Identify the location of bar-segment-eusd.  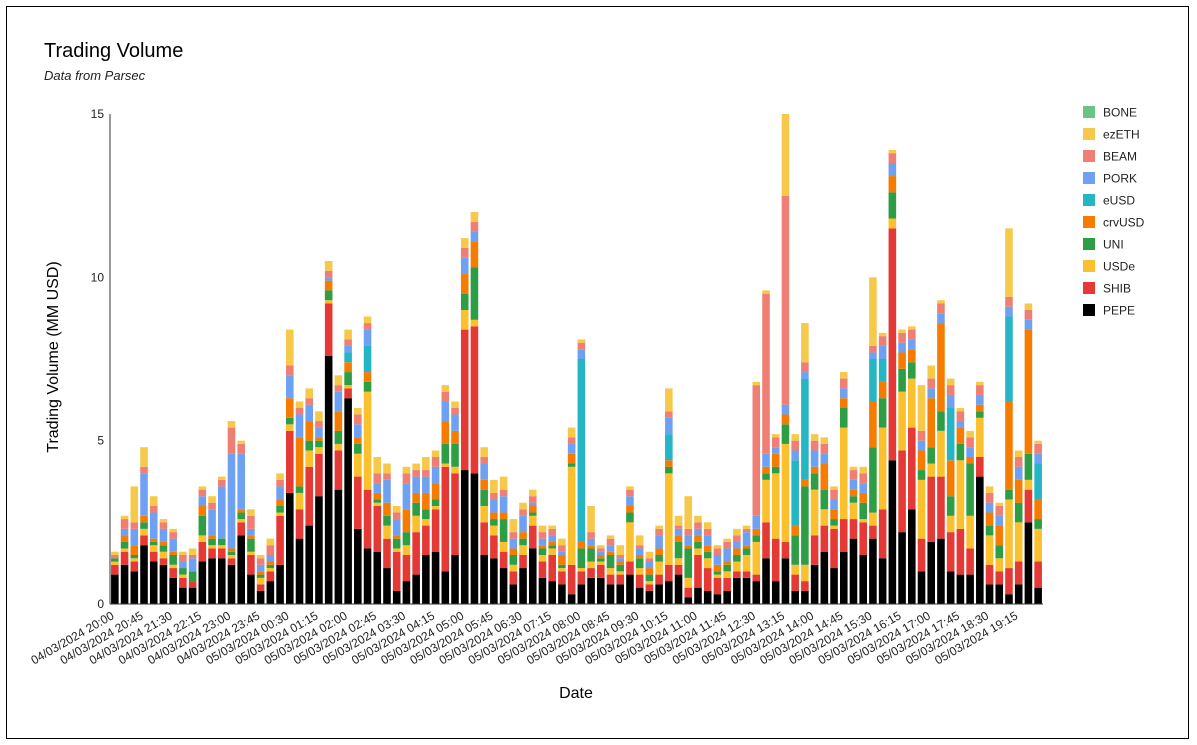
(873, 380).